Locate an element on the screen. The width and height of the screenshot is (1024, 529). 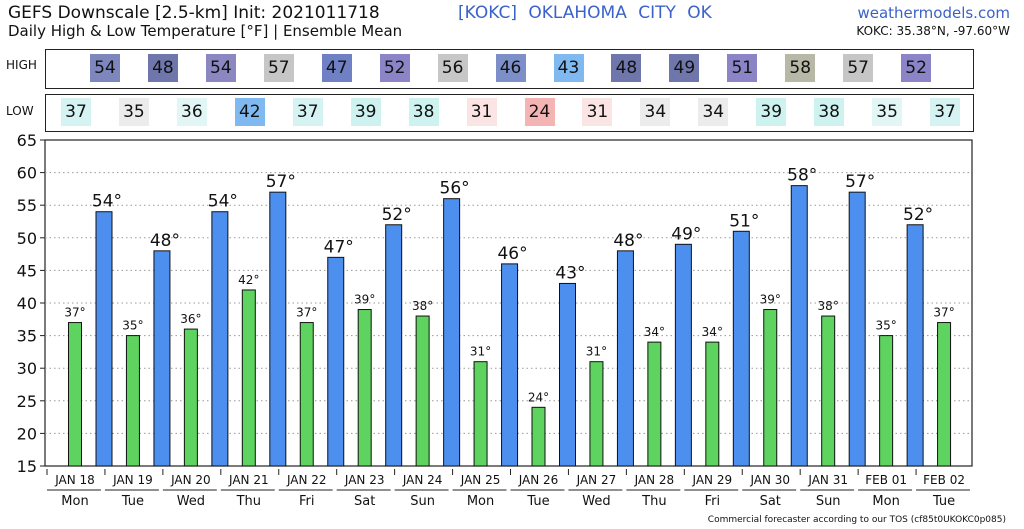
high-bar-label: 56° is located at coordinates (455, 189).